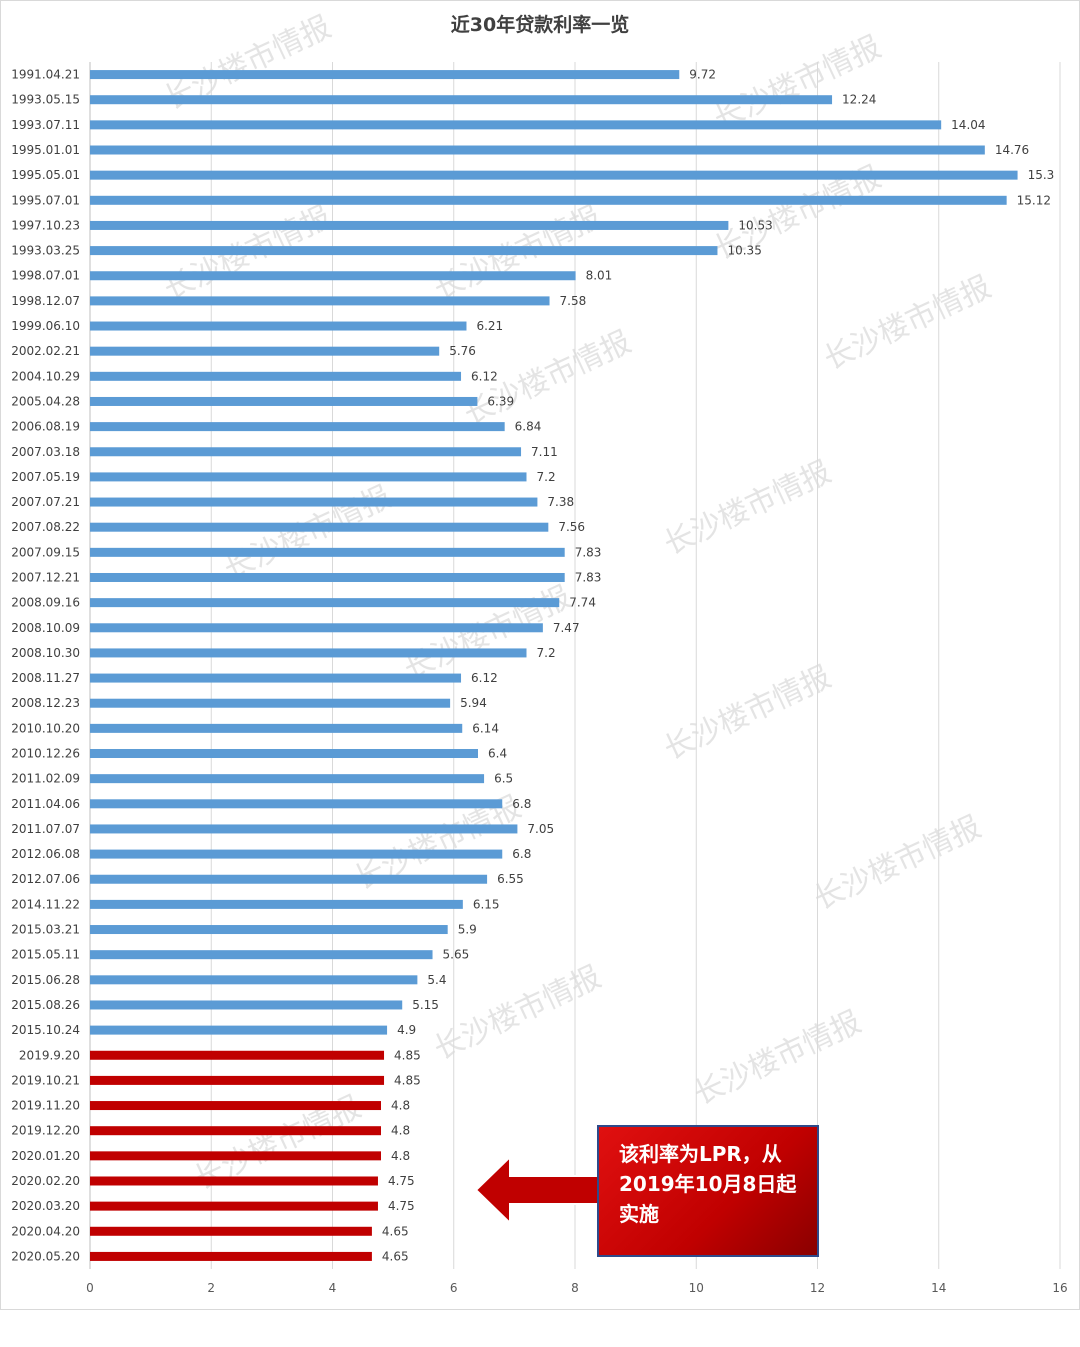 This screenshot has height=1347, width=1080. I want to click on y-tick-label: 2015.06.28, so click(45, 980).